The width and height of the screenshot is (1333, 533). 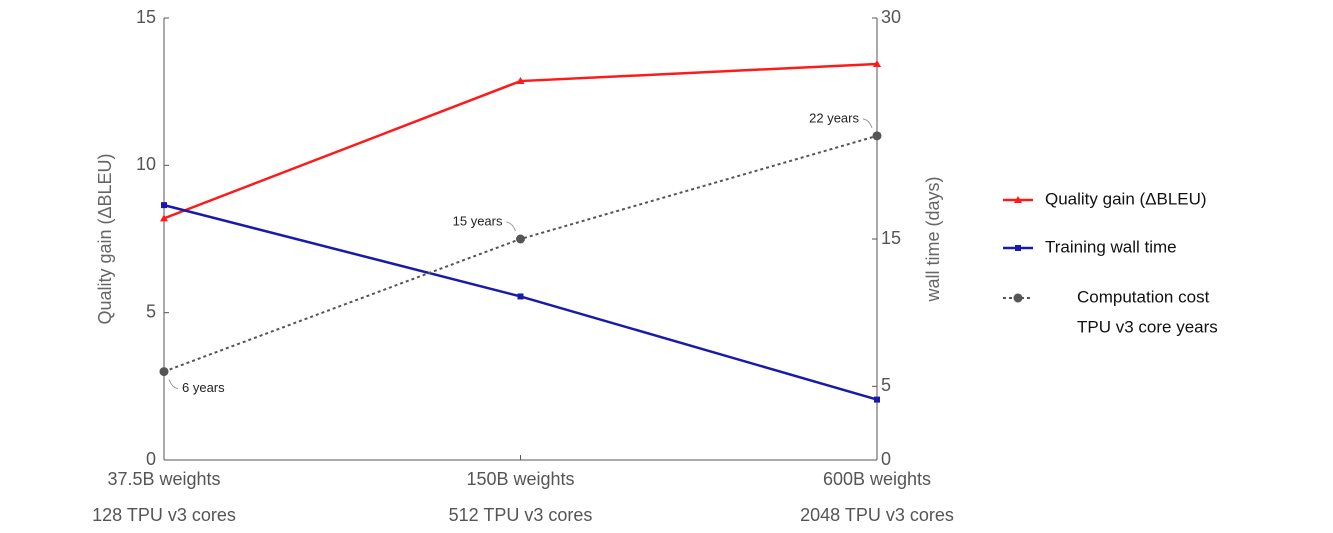 What do you see at coordinates (1147, 326) in the screenshot?
I see `legend-label: TPU v3 core years` at bounding box center [1147, 326].